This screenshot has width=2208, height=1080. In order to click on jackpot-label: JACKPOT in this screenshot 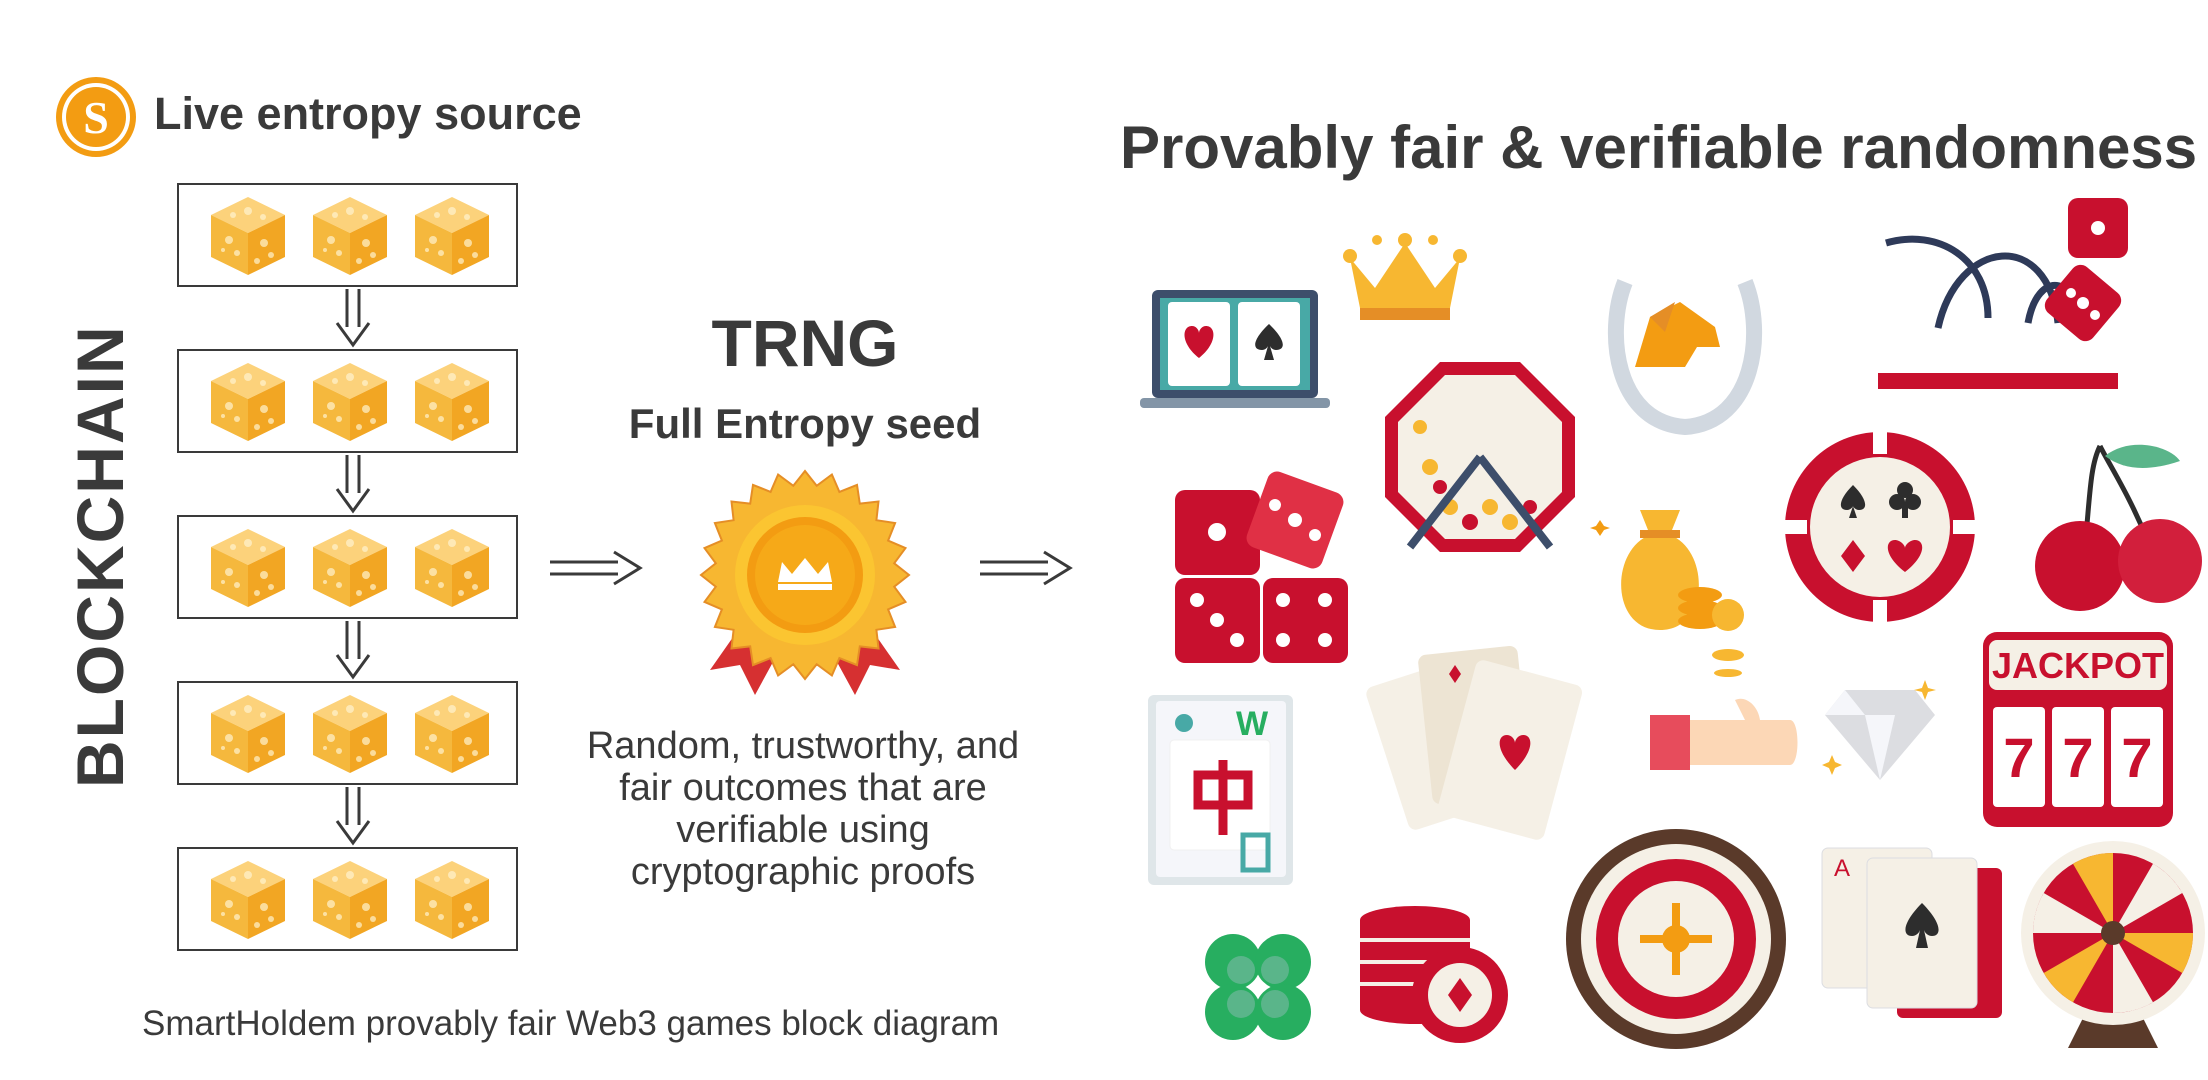, I will do `click(2078, 665)`.